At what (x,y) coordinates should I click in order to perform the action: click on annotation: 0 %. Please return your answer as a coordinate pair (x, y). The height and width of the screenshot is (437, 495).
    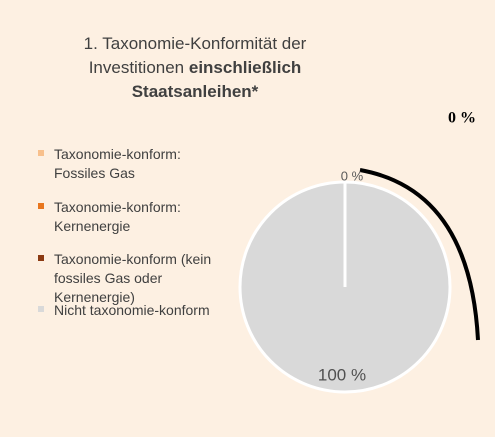
    Looking at the image, I should click on (462, 118).